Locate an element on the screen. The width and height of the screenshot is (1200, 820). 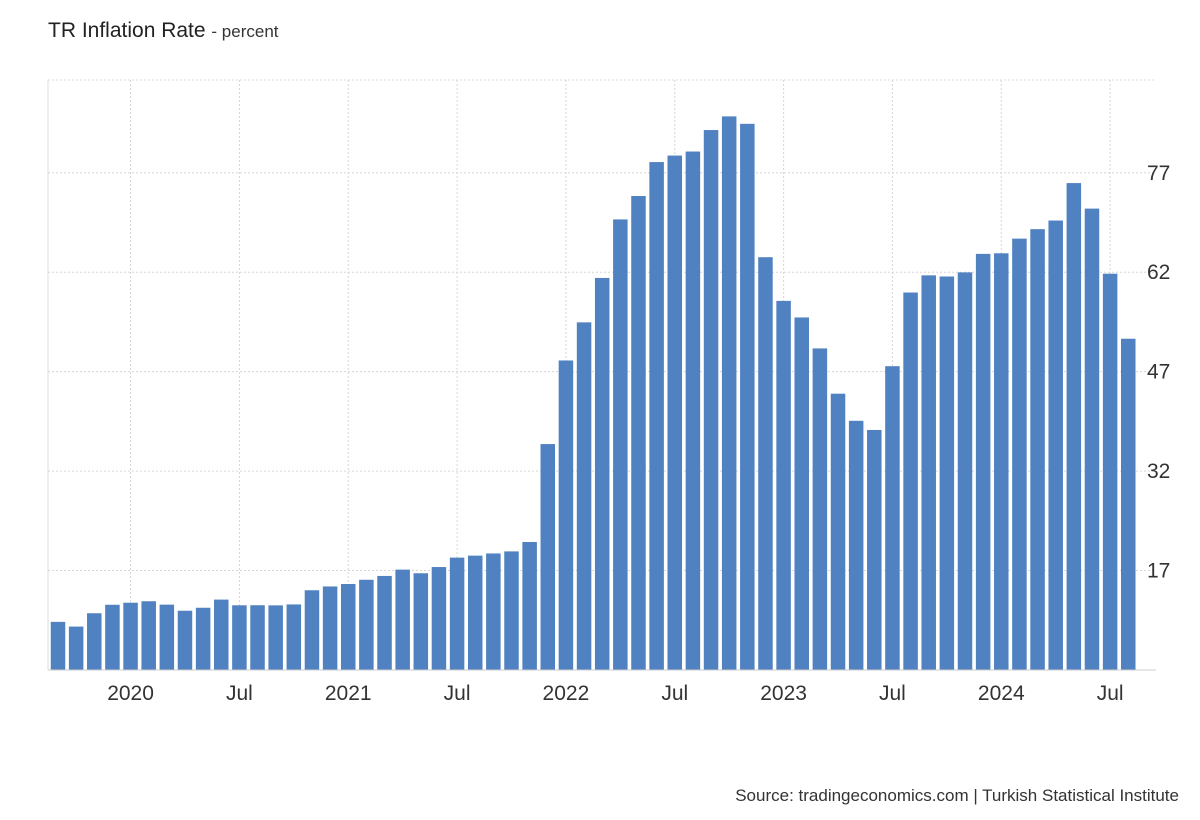
title-text: TR Inflation Rate is located at coordinates (127, 30).